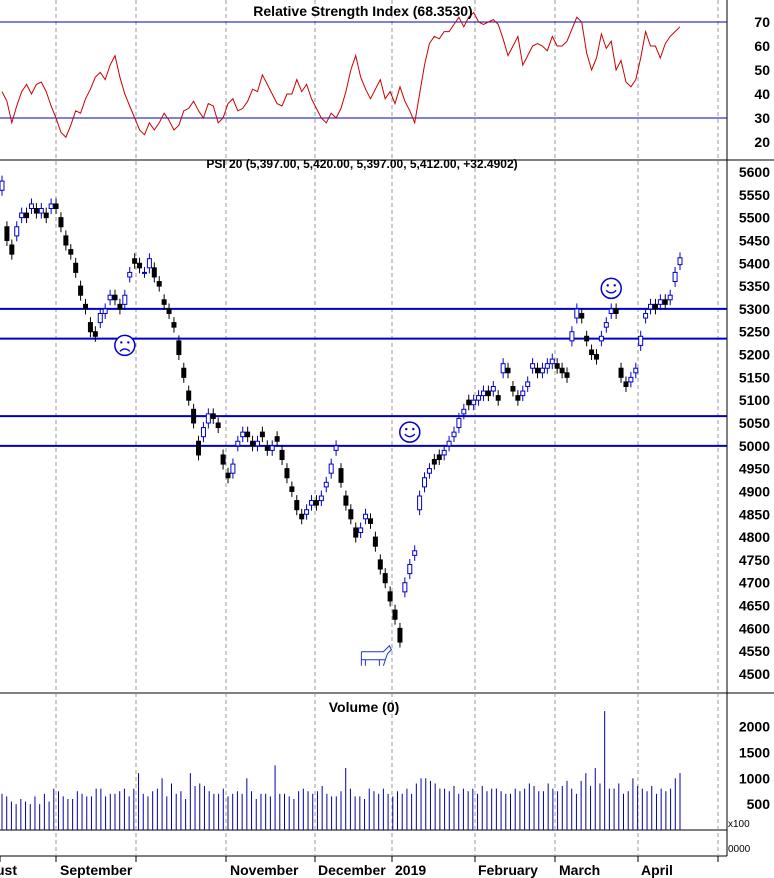 This screenshot has height=878, width=774. Describe the element at coordinates (762, 46) in the screenshot. I see `rsi-tick-label: 60` at that location.